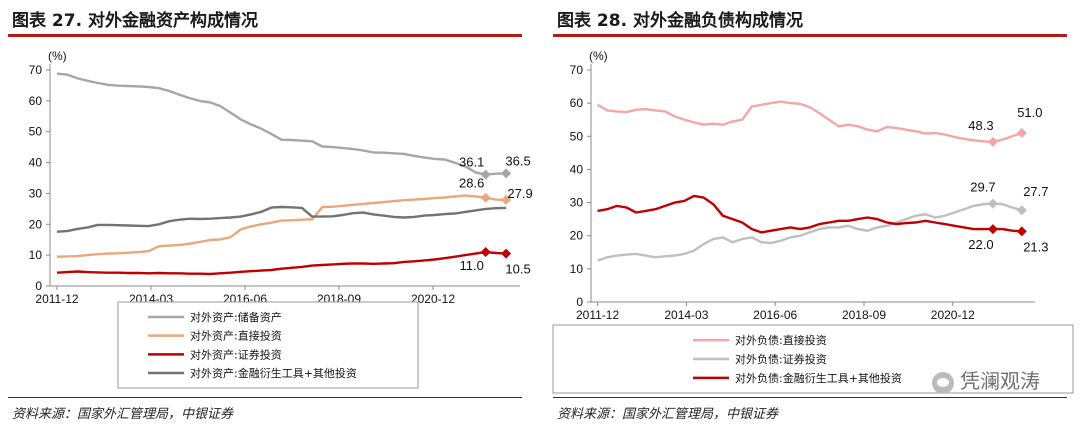 The width and height of the screenshot is (1080, 429). I want to click on data-label: 22.0, so click(980, 244).